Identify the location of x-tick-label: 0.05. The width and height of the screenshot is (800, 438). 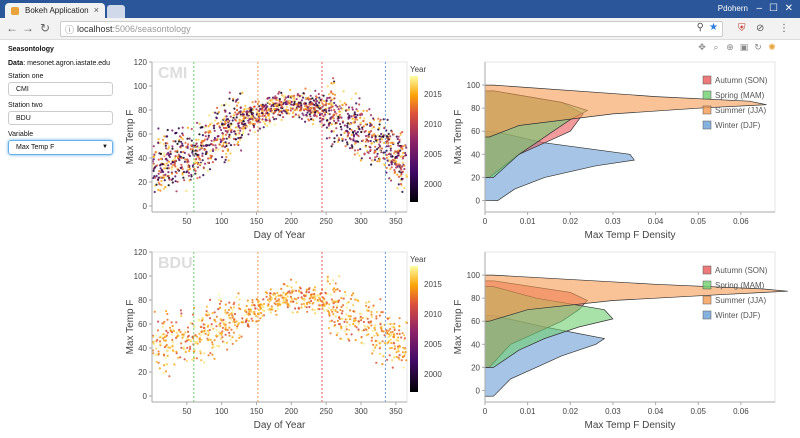
(698, 221).